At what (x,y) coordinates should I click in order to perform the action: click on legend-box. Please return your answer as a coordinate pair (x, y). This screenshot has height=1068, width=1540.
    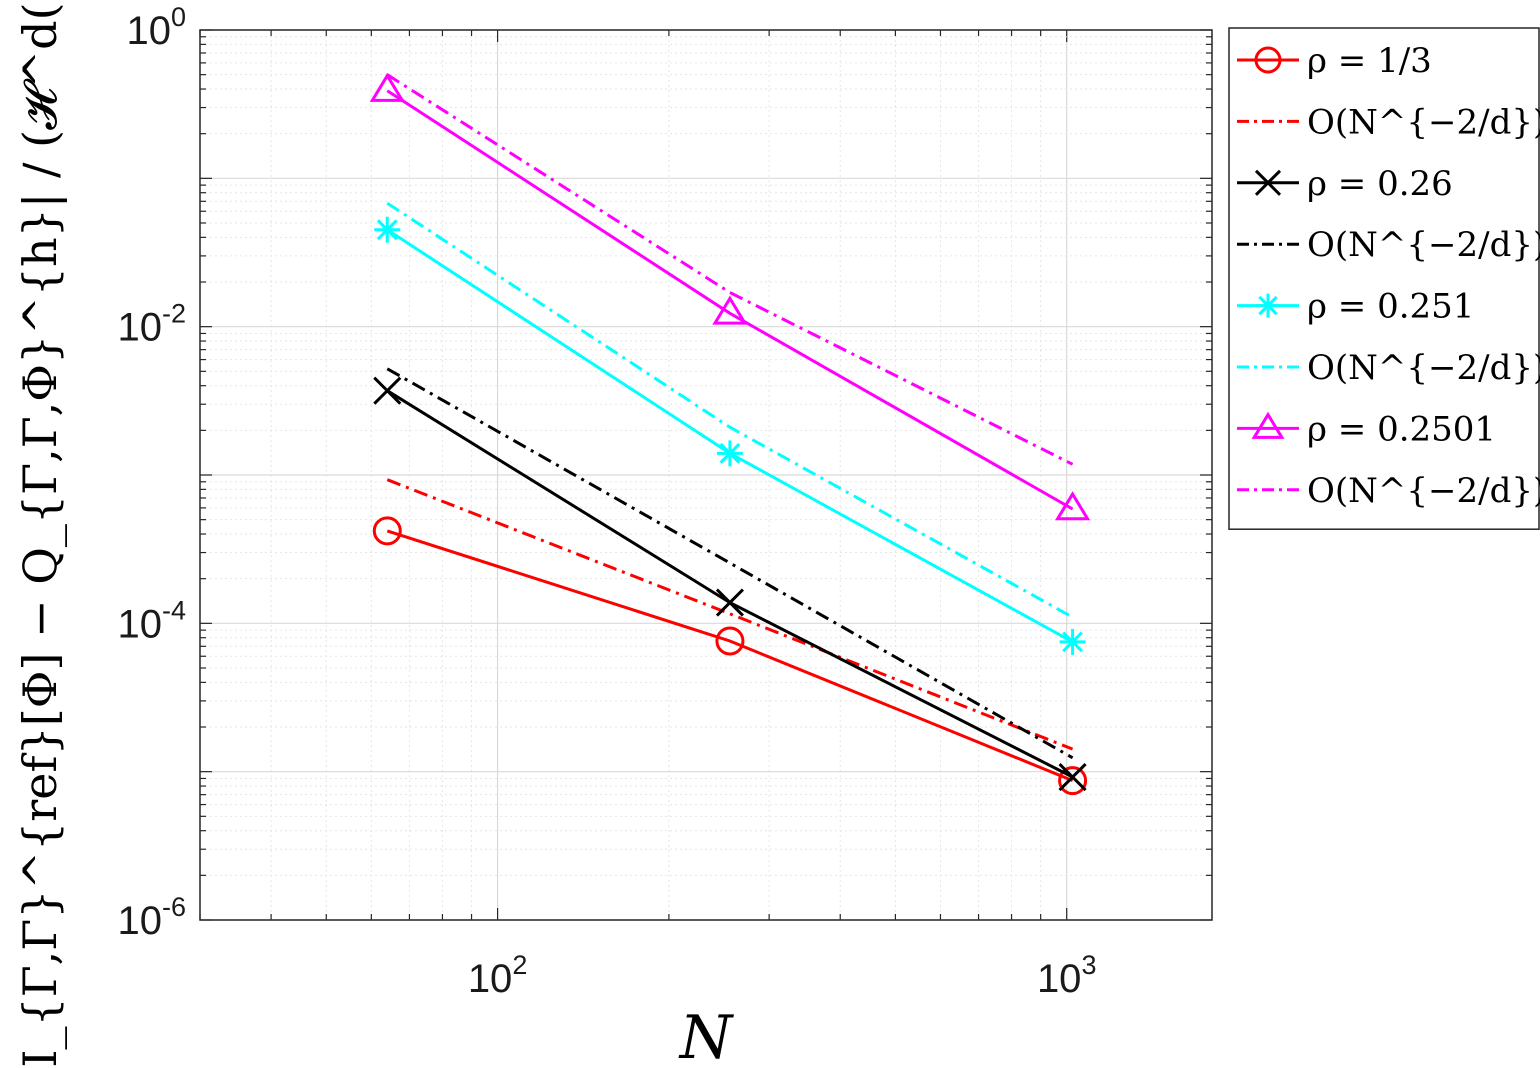
    Looking at the image, I should click on (1384, 278).